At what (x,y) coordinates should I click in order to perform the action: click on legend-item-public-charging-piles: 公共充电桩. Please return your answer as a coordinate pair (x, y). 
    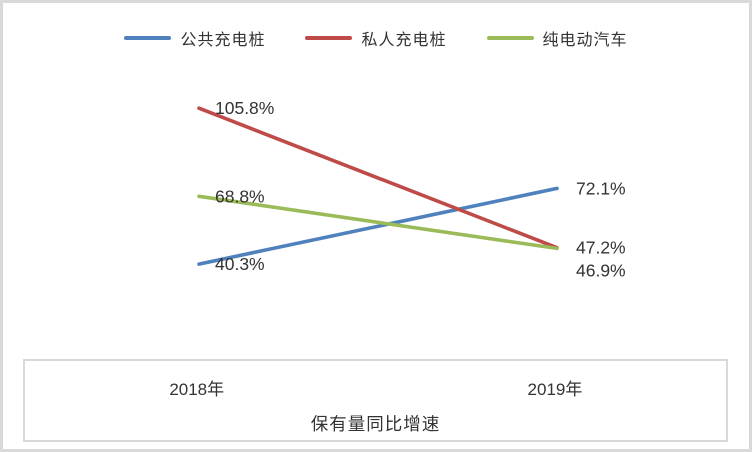
    Looking at the image, I should click on (194, 38).